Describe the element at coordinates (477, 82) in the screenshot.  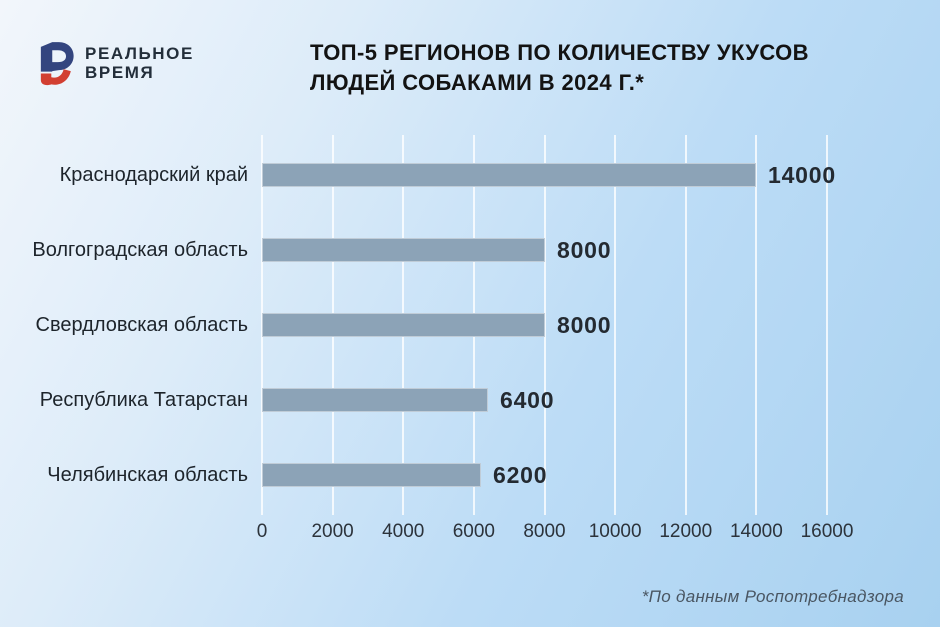
I see `chart-title-line2: ЛЮДЕЙ СОБАКАМИ В 2024 Г.*` at that location.